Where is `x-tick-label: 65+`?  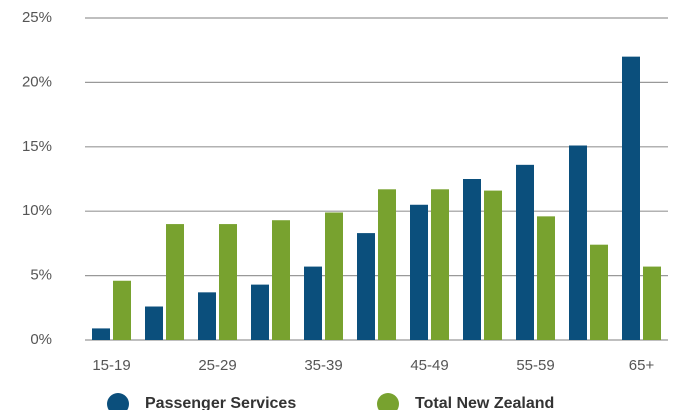 x-tick-label: 65+ is located at coordinates (642, 365).